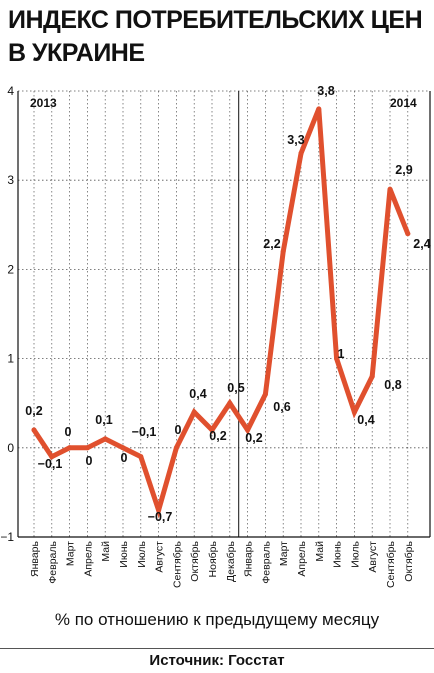 The height and width of the screenshot is (673, 434). I want to click on data-label-8: 0, so click(178, 430).